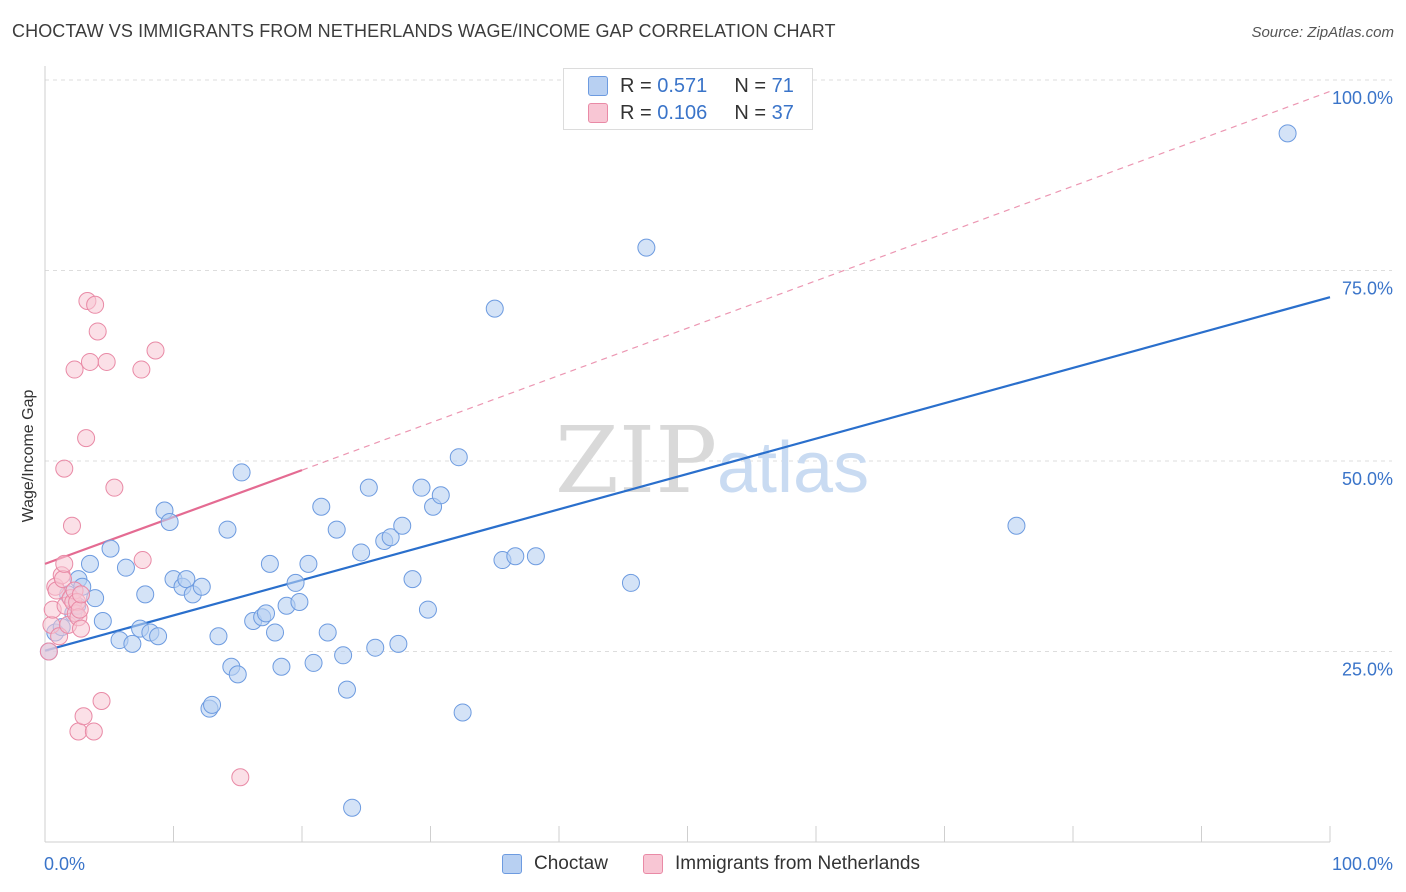  I want to click on r-value: 0.106, so click(682, 112).